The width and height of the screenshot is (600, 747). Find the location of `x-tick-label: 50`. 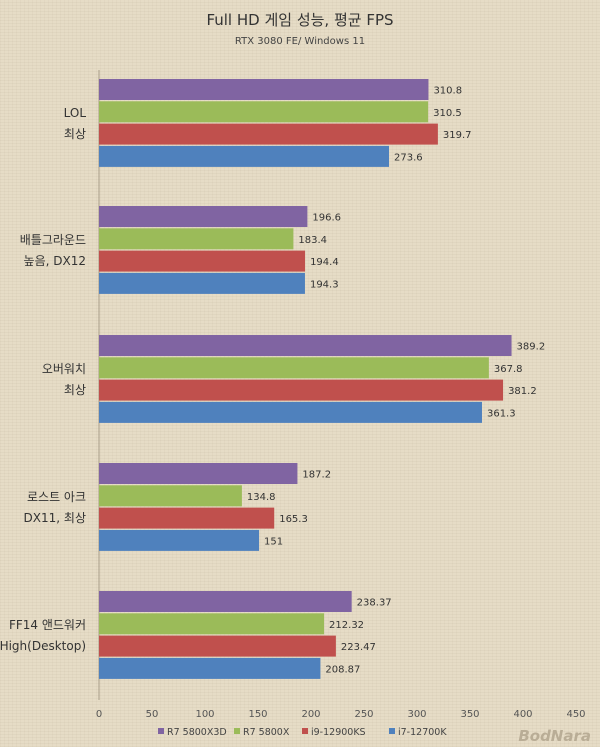

x-tick-label: 50 is located at coordinates (152, 714).